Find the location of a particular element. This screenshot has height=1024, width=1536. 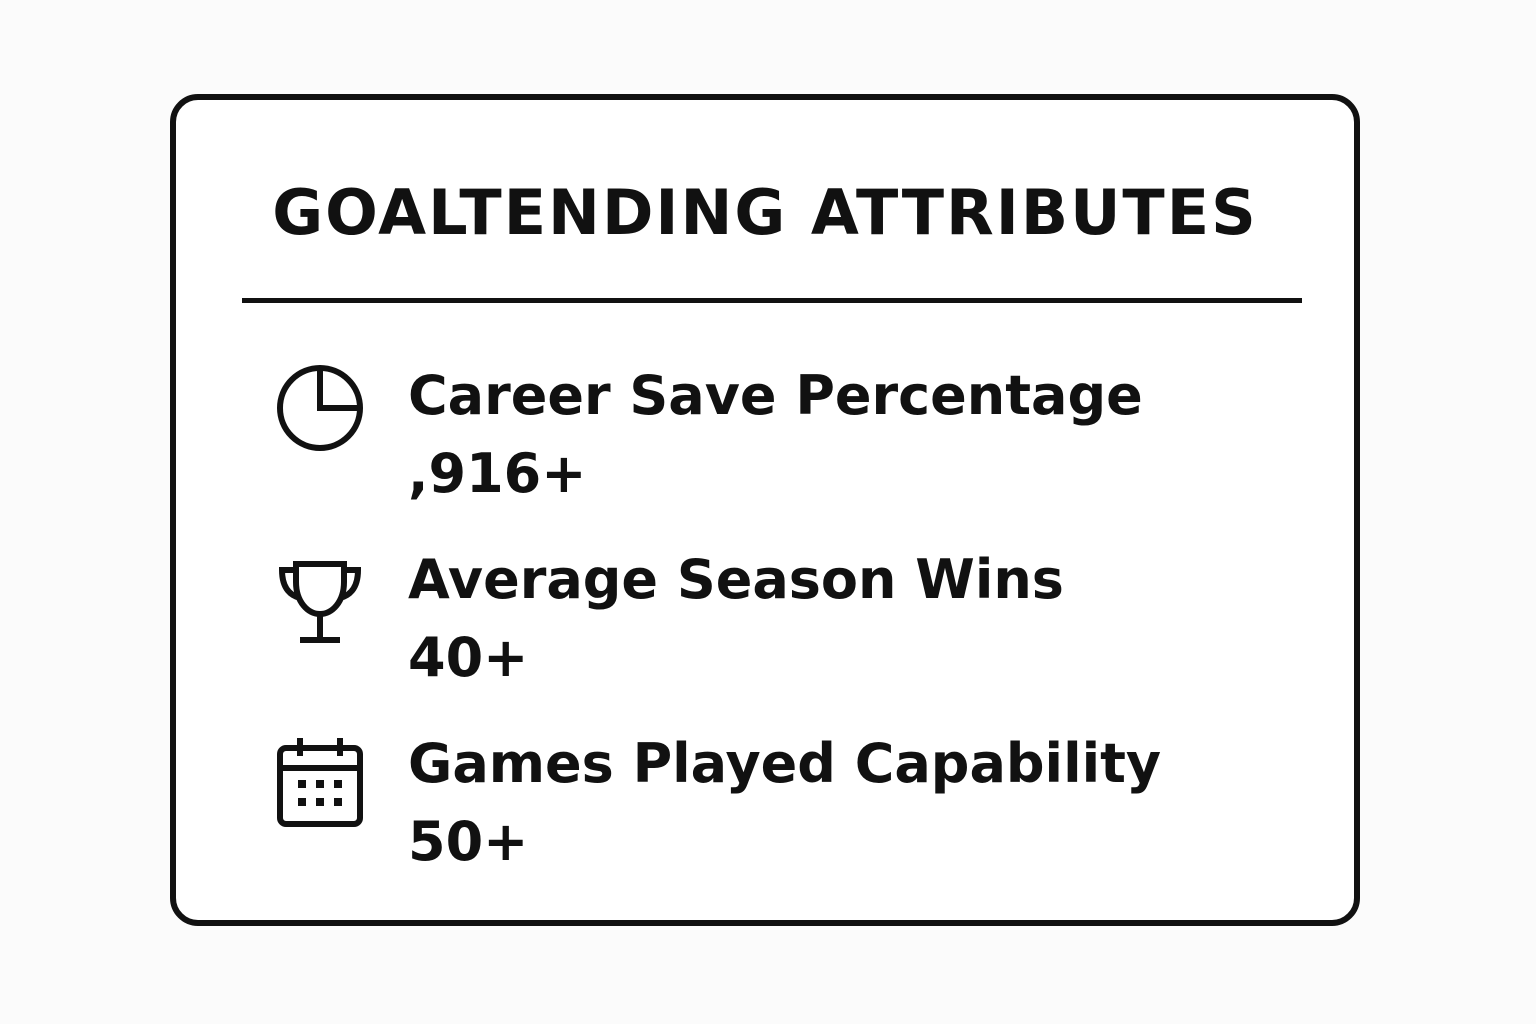

card-title: GOALTENDING ATTRIBUTES is located at coordinates (765, 212).